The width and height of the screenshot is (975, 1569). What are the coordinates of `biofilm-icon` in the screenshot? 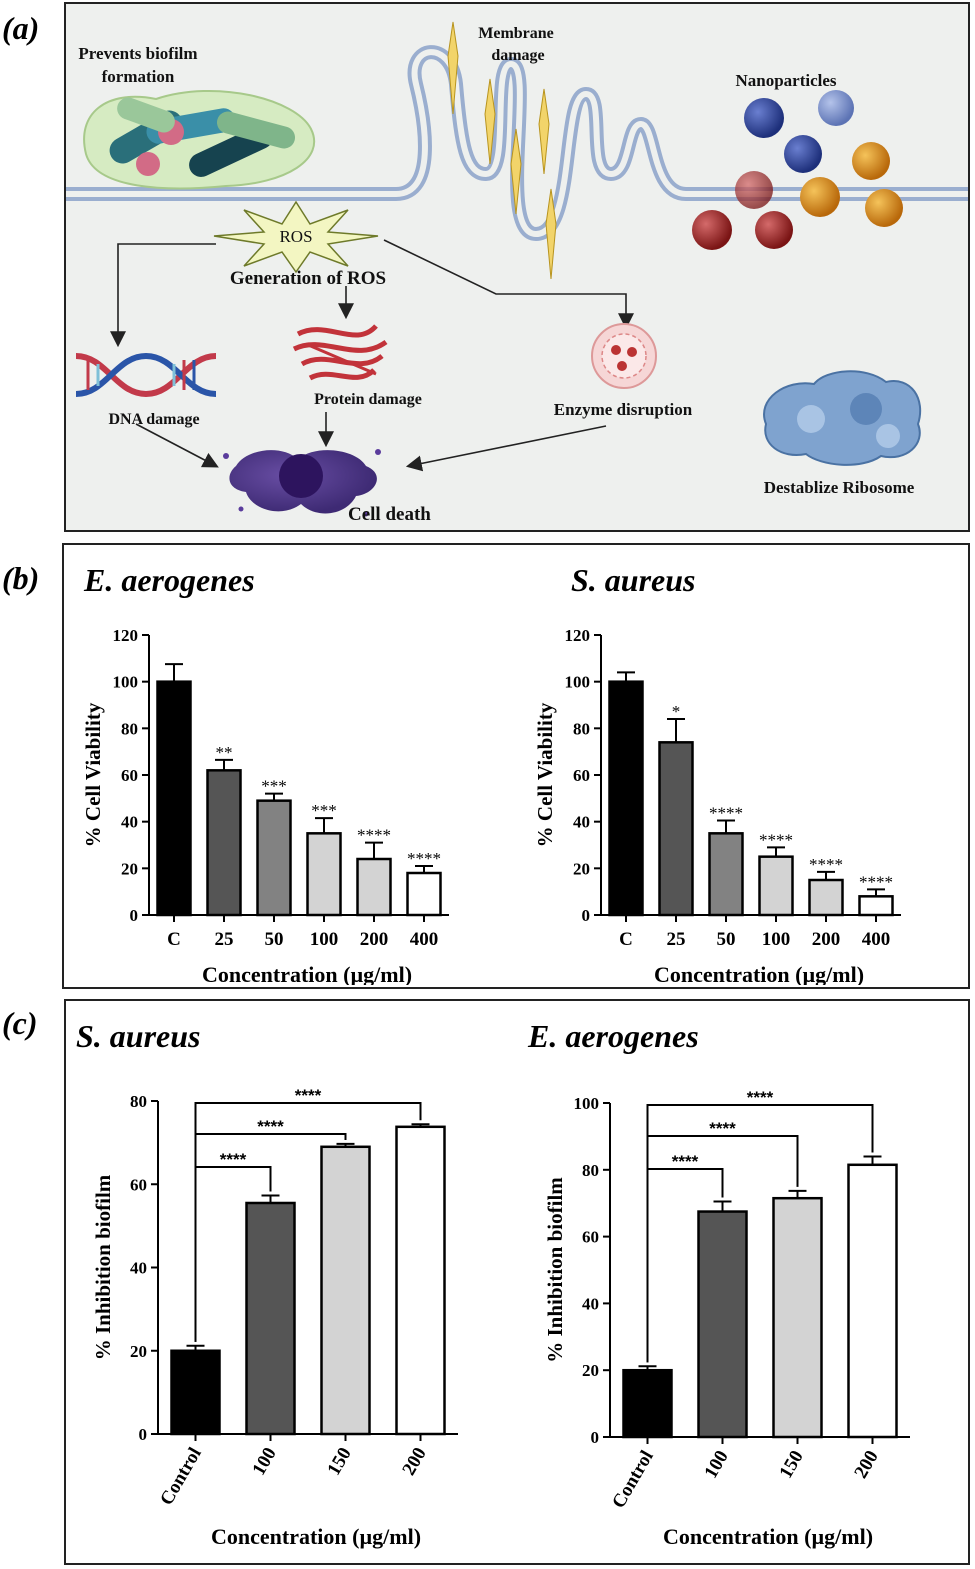 It's located at (199, 139).